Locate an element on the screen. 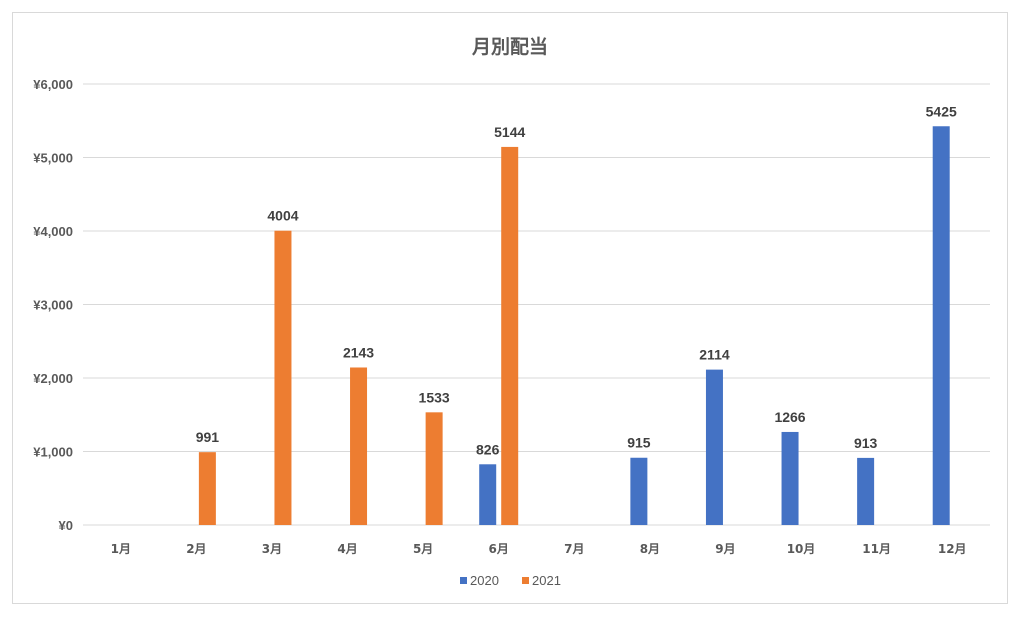 Image resolution: width=1024 pixels, height=622 pixels. y-tick-label: ¥2,000 is located at coordinates (53, 378).